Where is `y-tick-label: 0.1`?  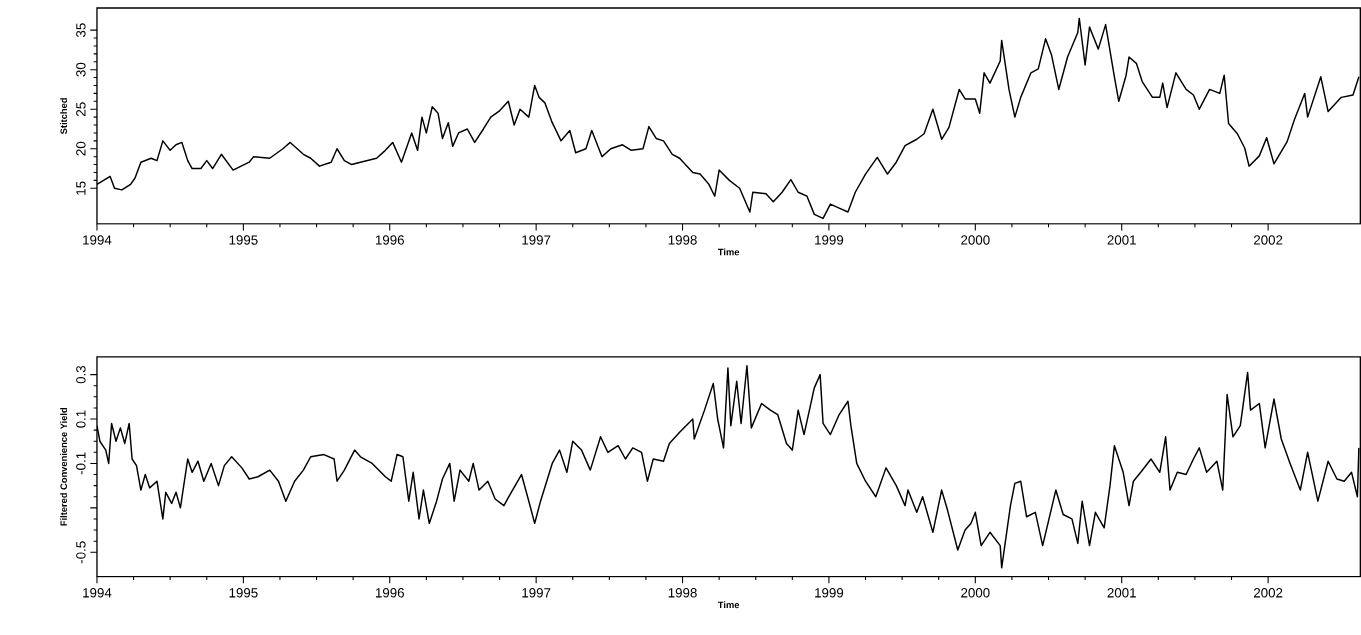 y-tick-label: 0.1 is located at coordinates (81, 419).